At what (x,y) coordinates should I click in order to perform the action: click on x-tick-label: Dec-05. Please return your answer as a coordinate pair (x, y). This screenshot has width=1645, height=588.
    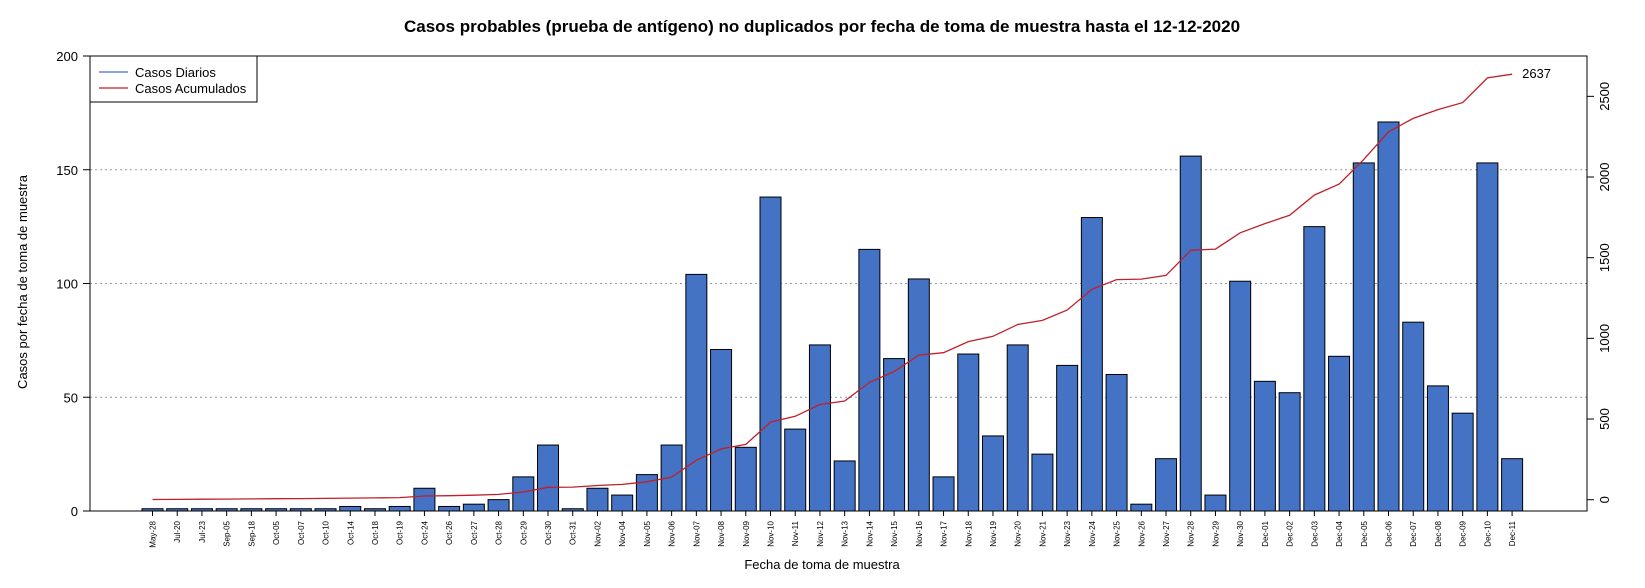
    Looking at the image, I should click on (1364, 533).